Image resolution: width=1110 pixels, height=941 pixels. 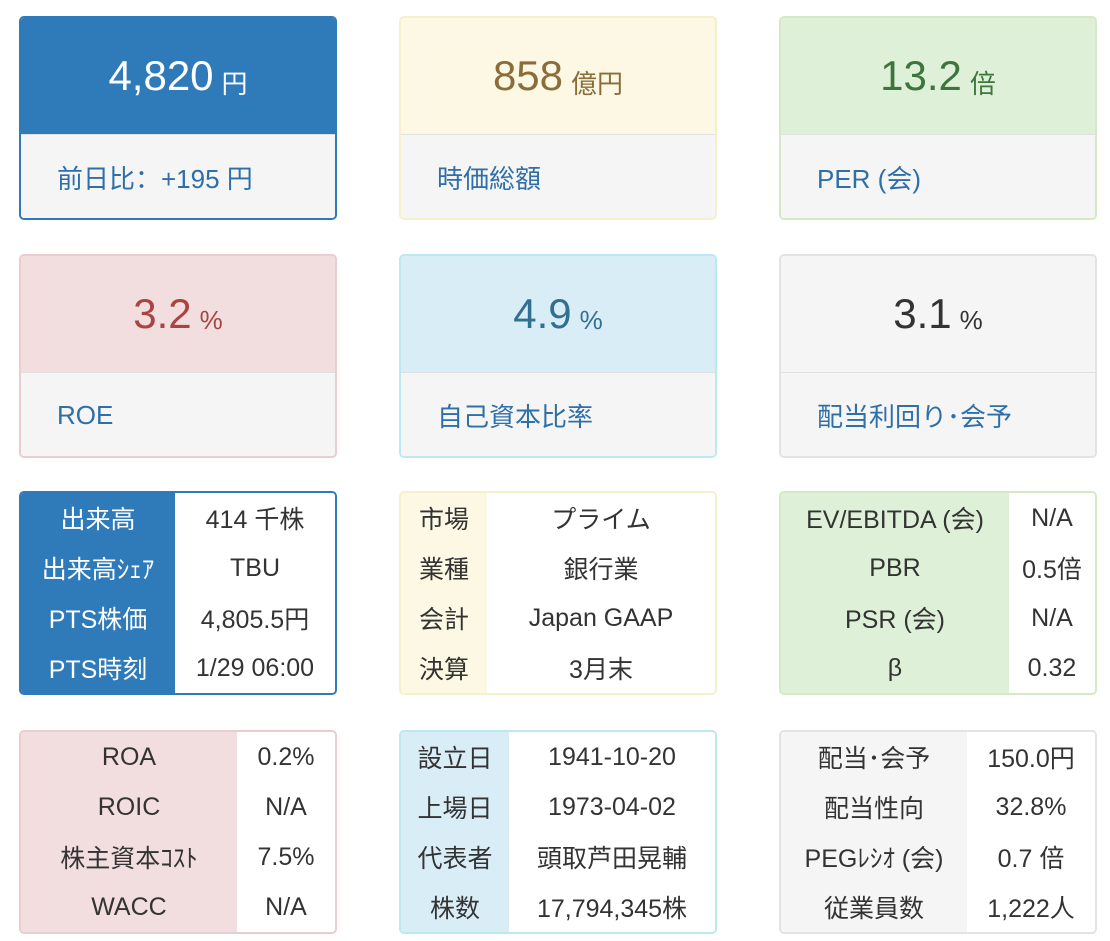 What do you see at coordinates (286, 907) in the screenshot?
I see `wacc-value: N/A` at bounding box center [286, 907].